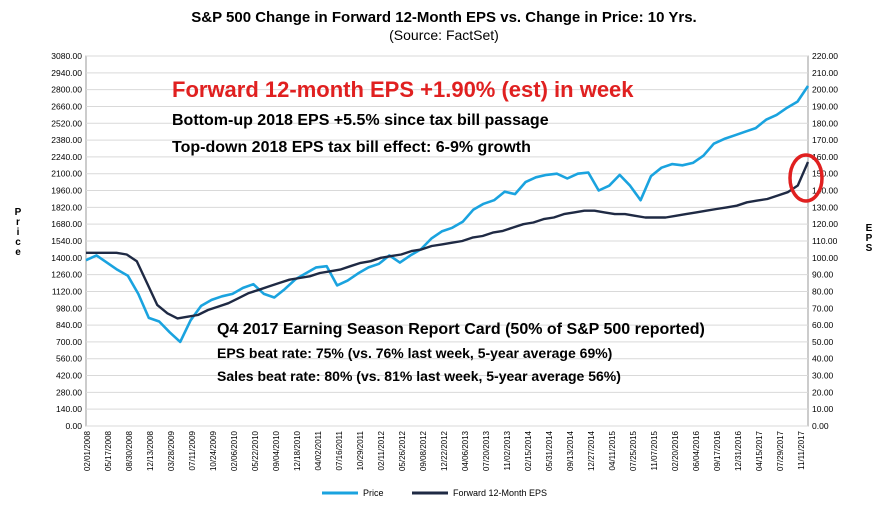 Image resolution: width=889 pixels, height=510 pixels. What do you see at coordinates (129, 450) in the screenshot?
I see `x-tick-label: 08/30/2008` at bounding box center [129, 450].